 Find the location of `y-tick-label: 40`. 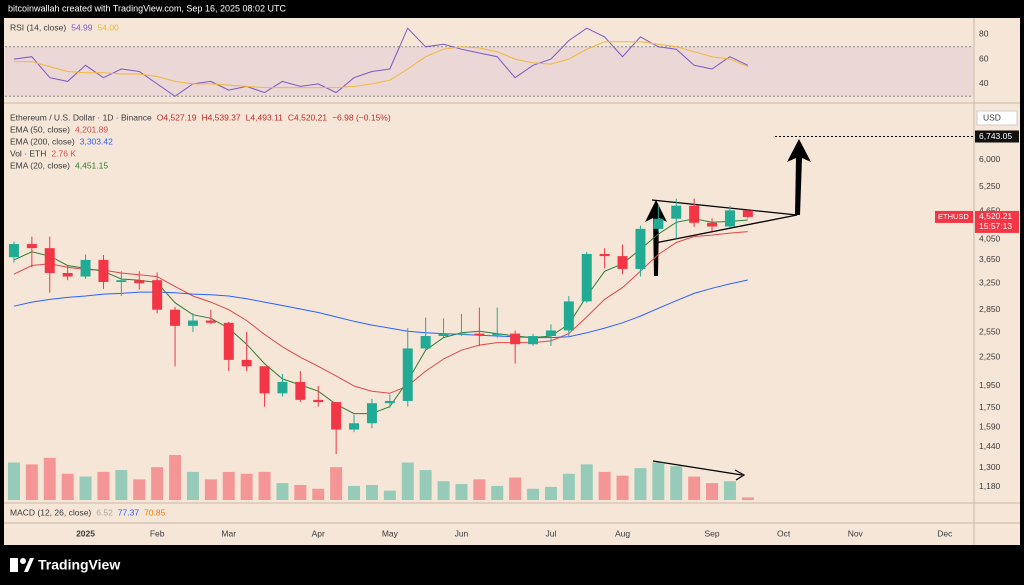

y-tick-label: 40 is located at coordinates (984, 83).